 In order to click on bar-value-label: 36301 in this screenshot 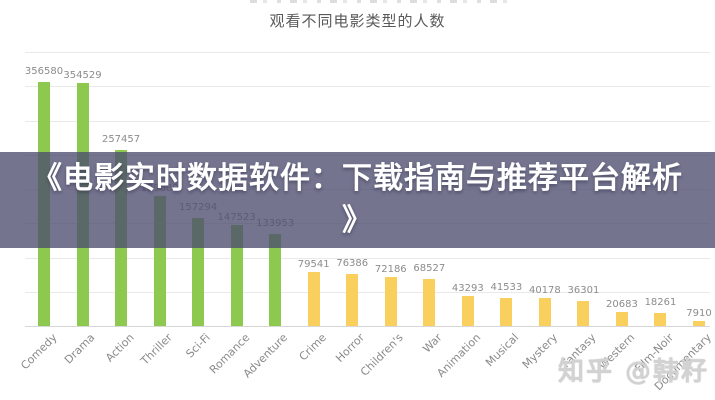, I will do `click(583, 291)`.